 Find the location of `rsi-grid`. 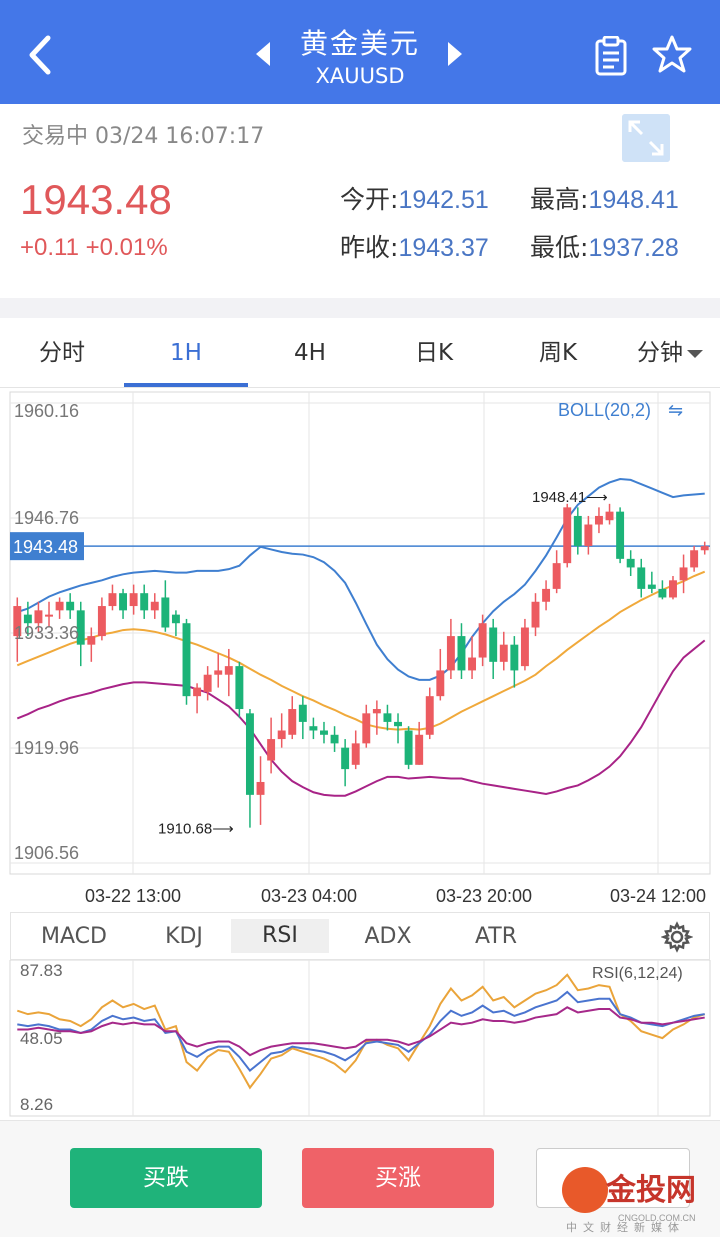

rsi-grid is located at coordinates (395, 1038).